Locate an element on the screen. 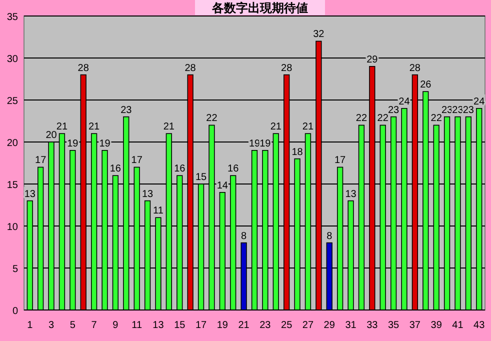 The height and width of the screenshot is (341, 491). x-tick-label: 23 is located at coordinates (266, 325).